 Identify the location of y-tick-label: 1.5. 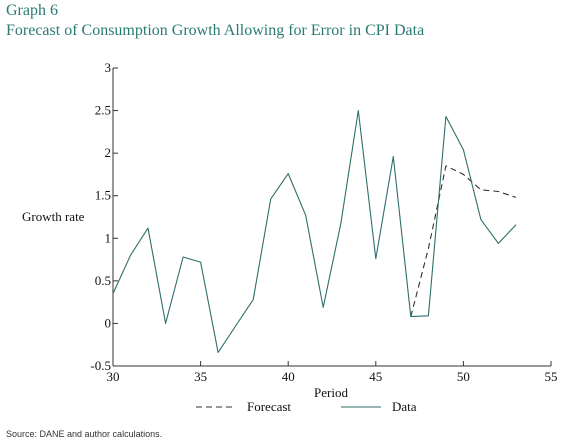
(103, 195).